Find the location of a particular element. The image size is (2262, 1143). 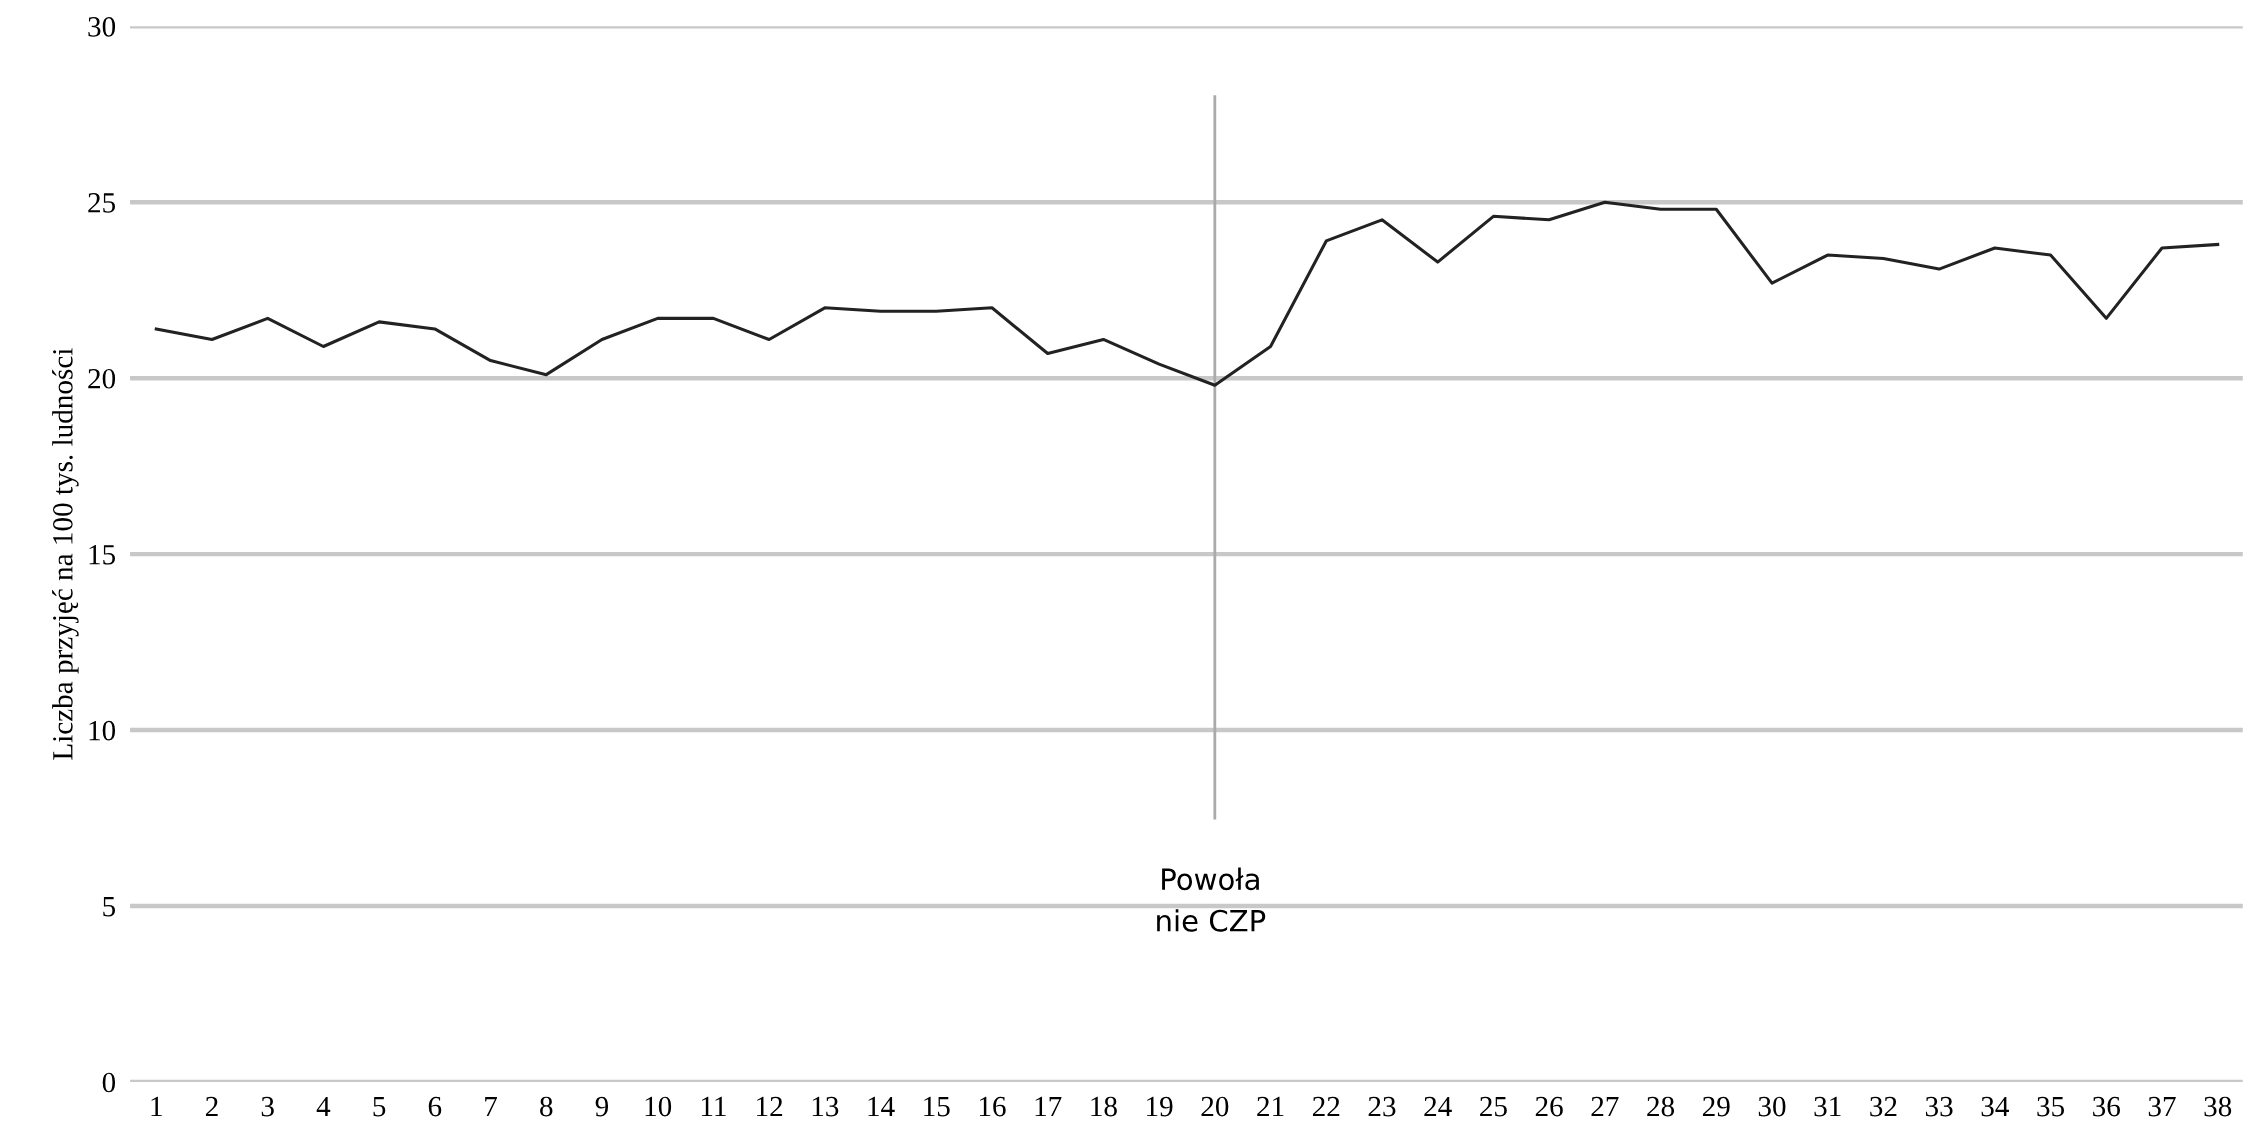

x-tick-label: 3 is located at coordinates (267, 1106).